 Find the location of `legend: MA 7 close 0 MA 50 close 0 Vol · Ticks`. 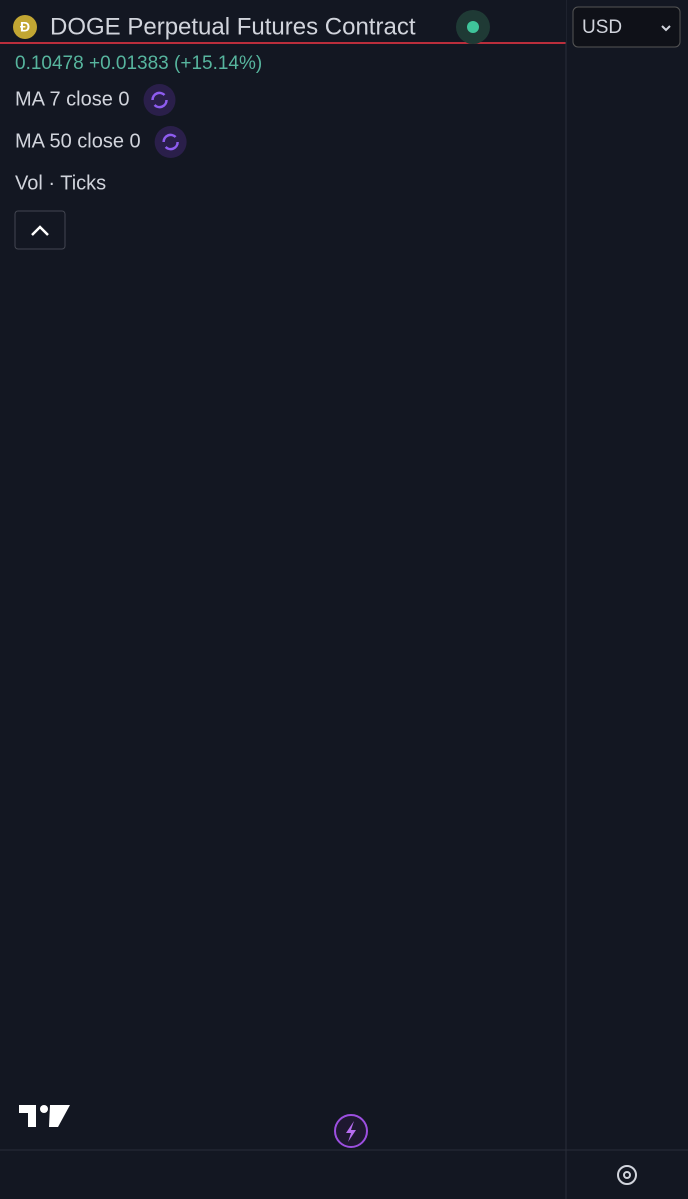

legend: MA 7 close 0 MA 50 close 0 Vol · Ticks is located at coordinates (101, 139).